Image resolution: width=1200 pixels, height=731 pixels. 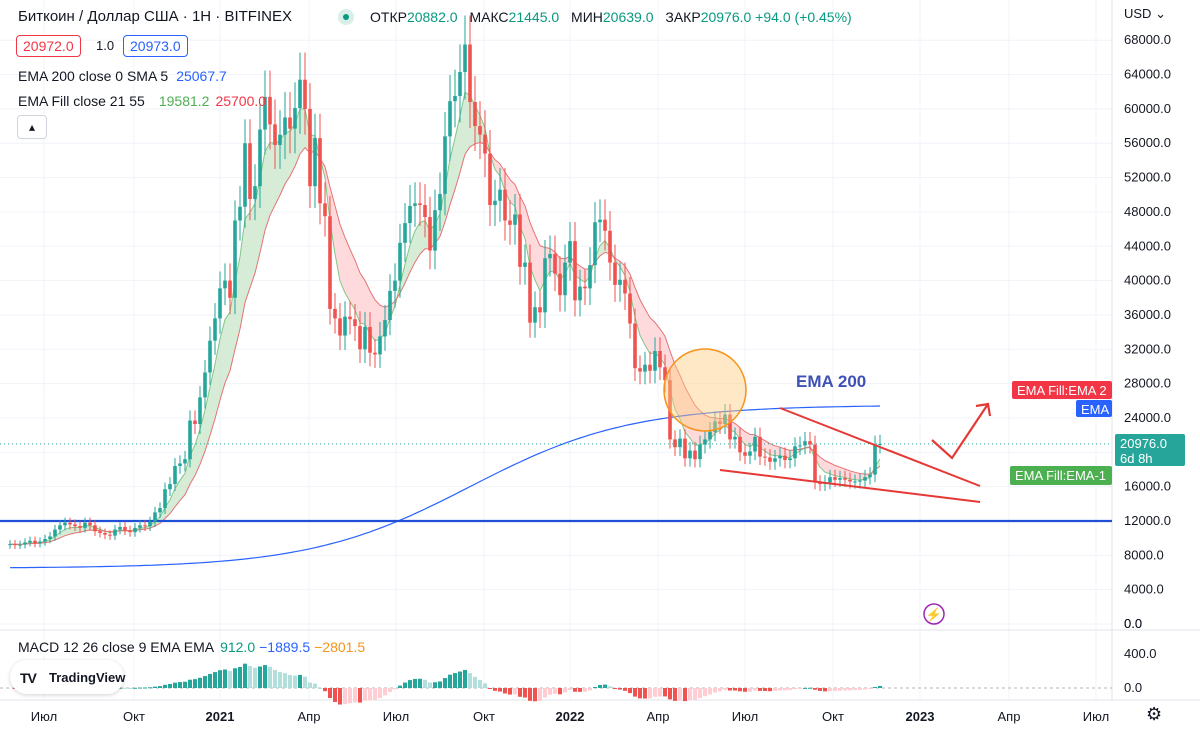 I want to click on badge-ema, so click(x=1094, y=408).